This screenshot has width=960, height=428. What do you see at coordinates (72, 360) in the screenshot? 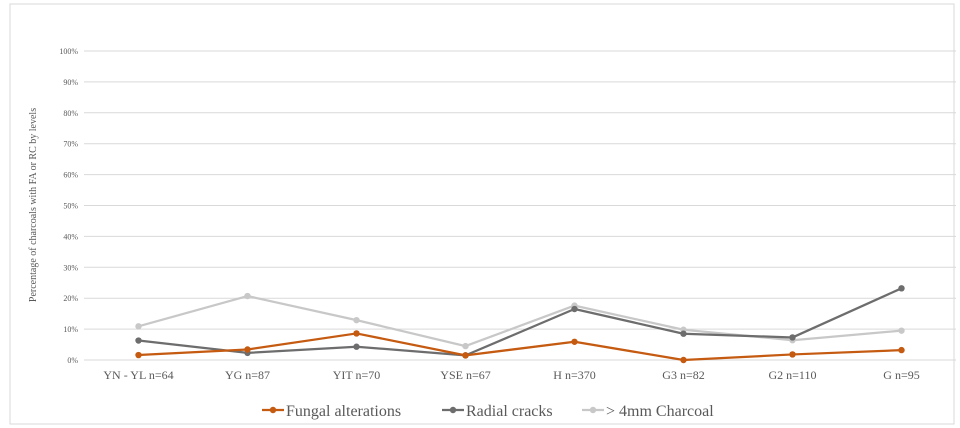
I see `y-tick-label: 0%` at bounding box center [72, 360].